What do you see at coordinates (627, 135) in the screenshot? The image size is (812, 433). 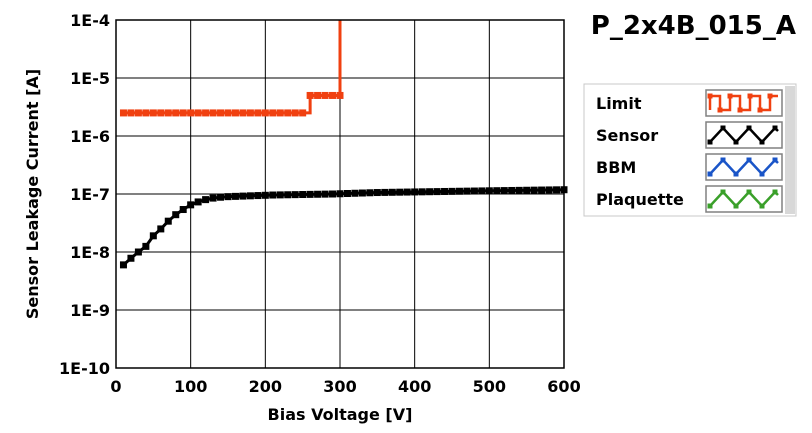 I see `legend-label: Sensor` at bounding box center [627, 135].